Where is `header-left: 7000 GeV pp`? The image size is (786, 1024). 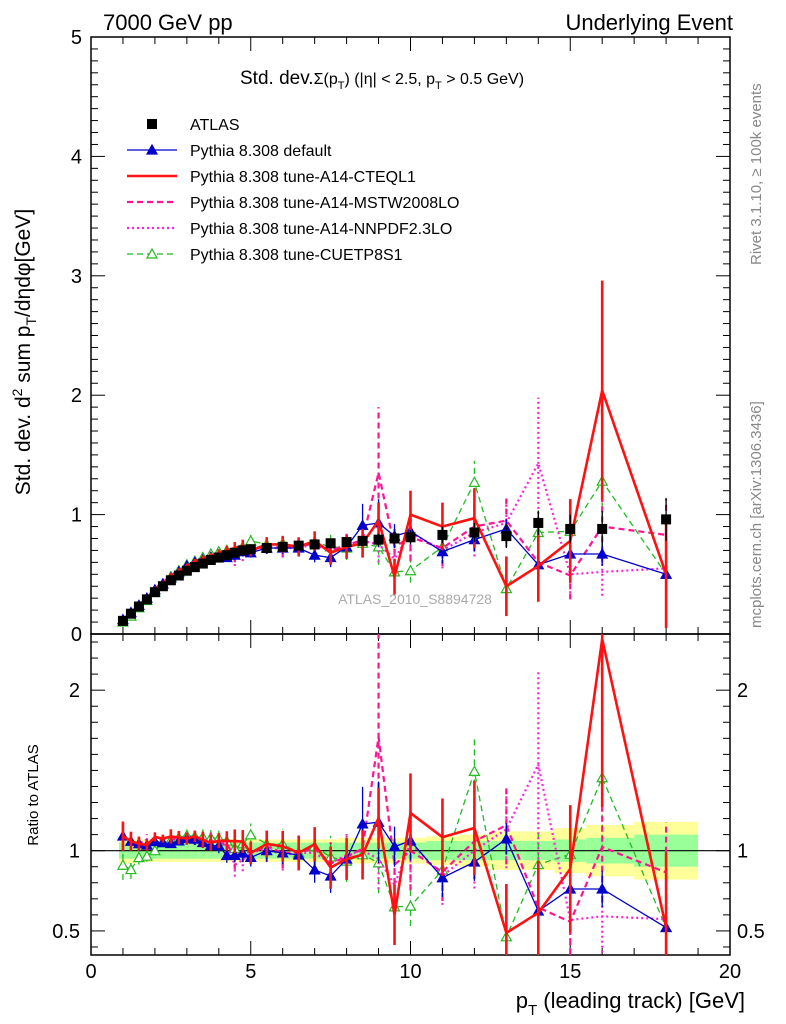 header-left: 7000 GeV pp is located at coordinates (168, 22).